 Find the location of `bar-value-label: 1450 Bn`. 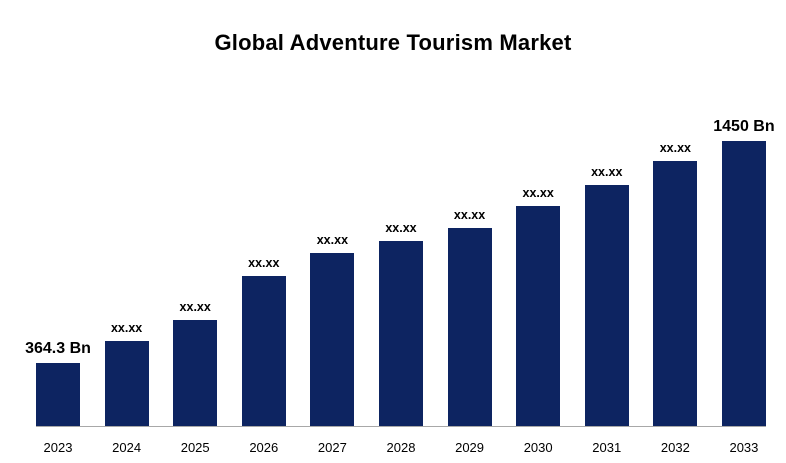

bar-value-label: 1450 Bn is located at coordinates (744, 127).